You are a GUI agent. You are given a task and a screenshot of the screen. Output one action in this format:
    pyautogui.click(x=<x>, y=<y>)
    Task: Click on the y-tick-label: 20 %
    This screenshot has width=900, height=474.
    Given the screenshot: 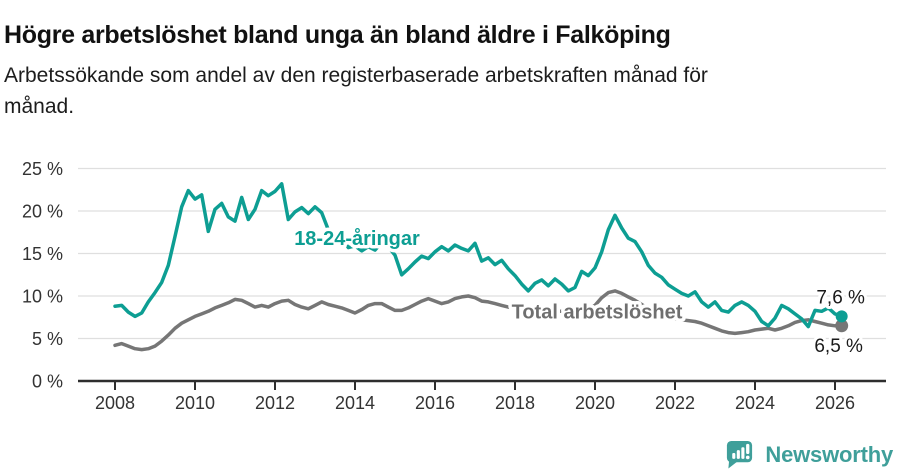 What is the action you would take?
    pyautogui.click(x=42, y=212)
    